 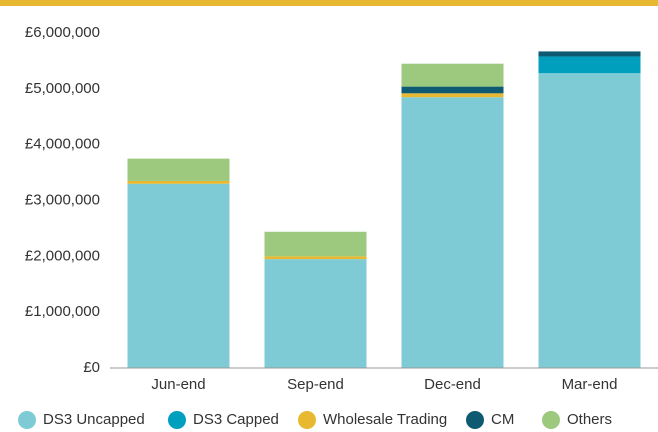 I want to click on y-tick-label: £4,000,000, so click(x=62, y=144).